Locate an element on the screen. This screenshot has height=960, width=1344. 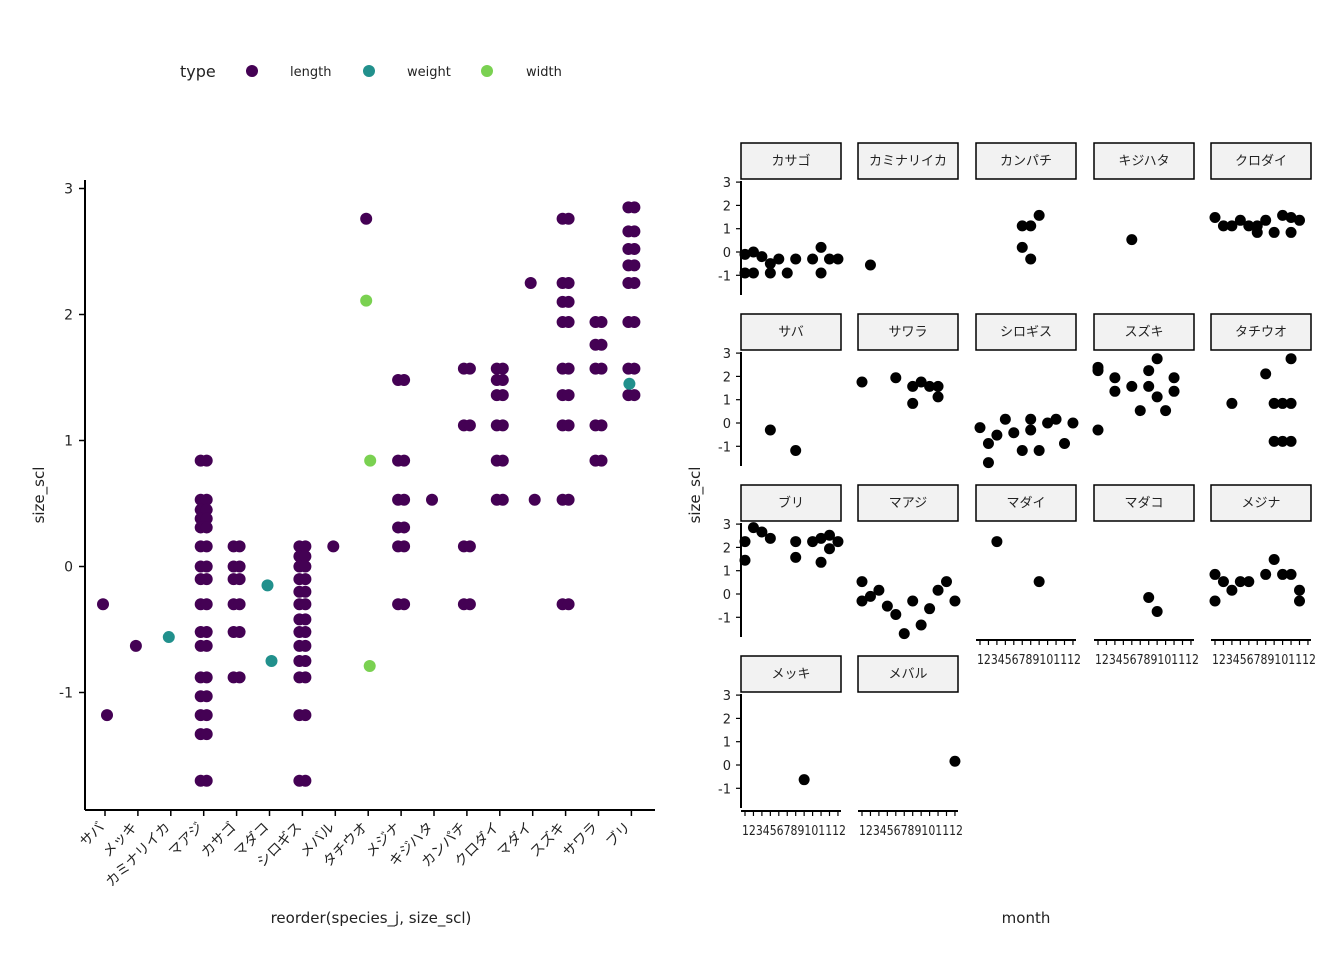
left-x-tick-label: マアジ is located at coordinates (186, 840).